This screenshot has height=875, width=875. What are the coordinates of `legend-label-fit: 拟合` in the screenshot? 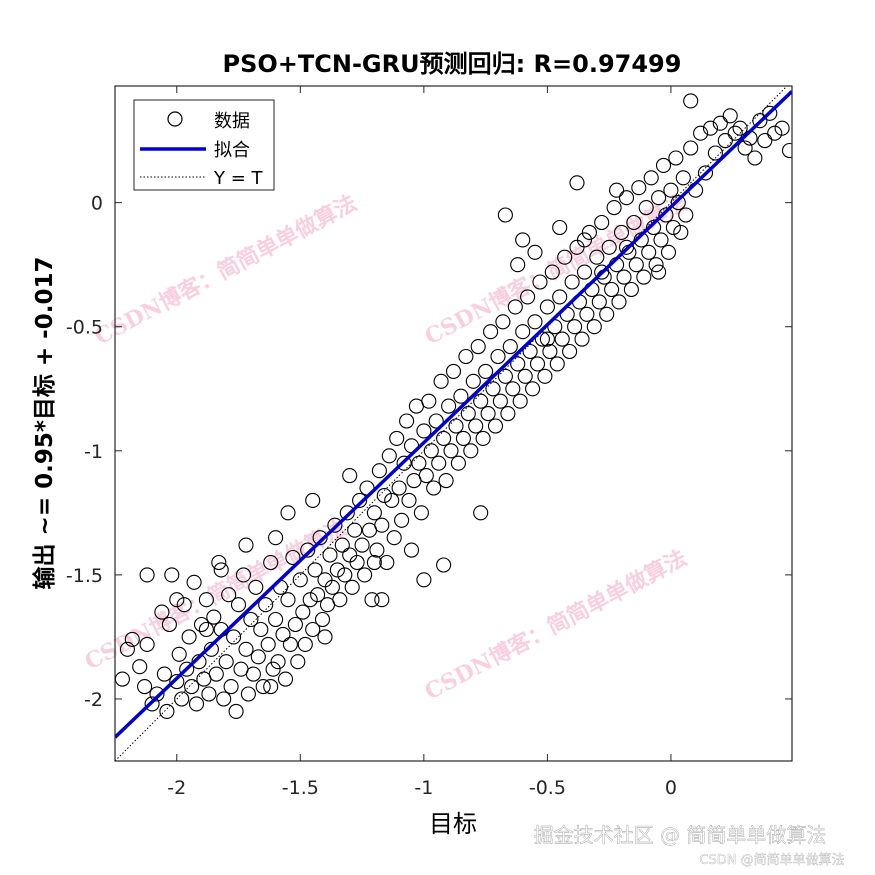 It's located at (232, 150).